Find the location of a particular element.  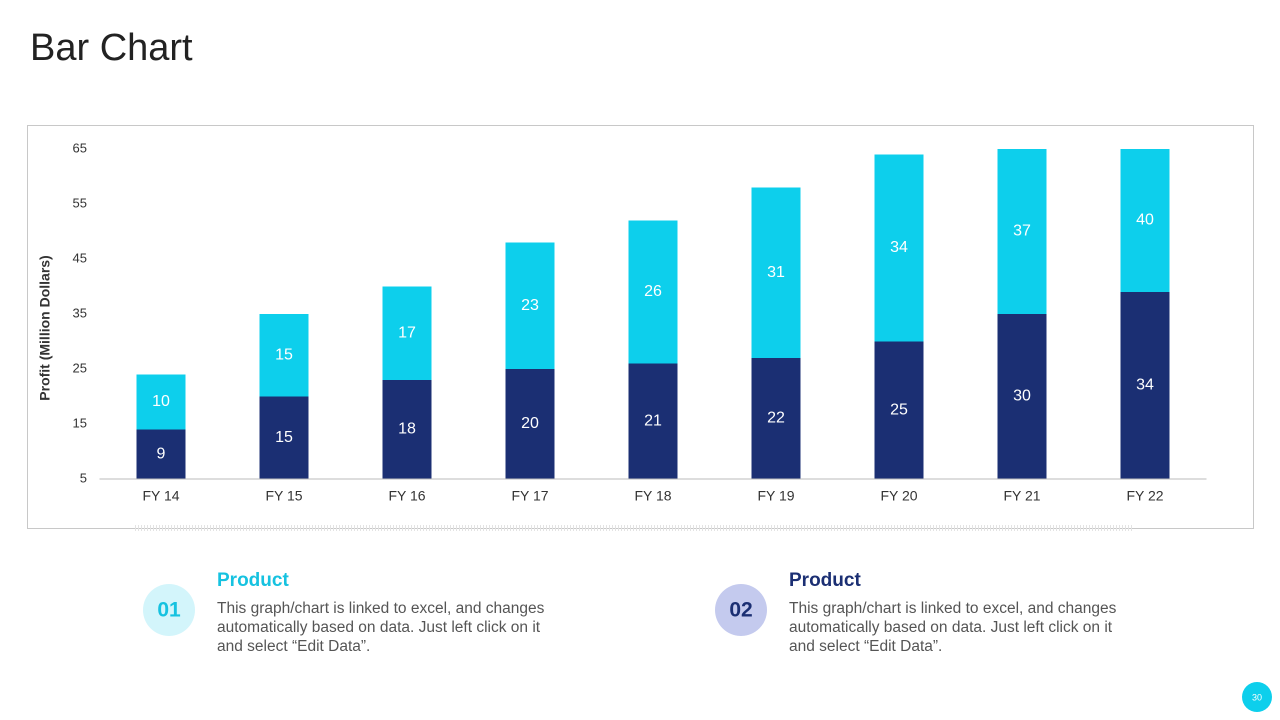

x-tick-label: FY 20 is located at coordinates (898, 496).